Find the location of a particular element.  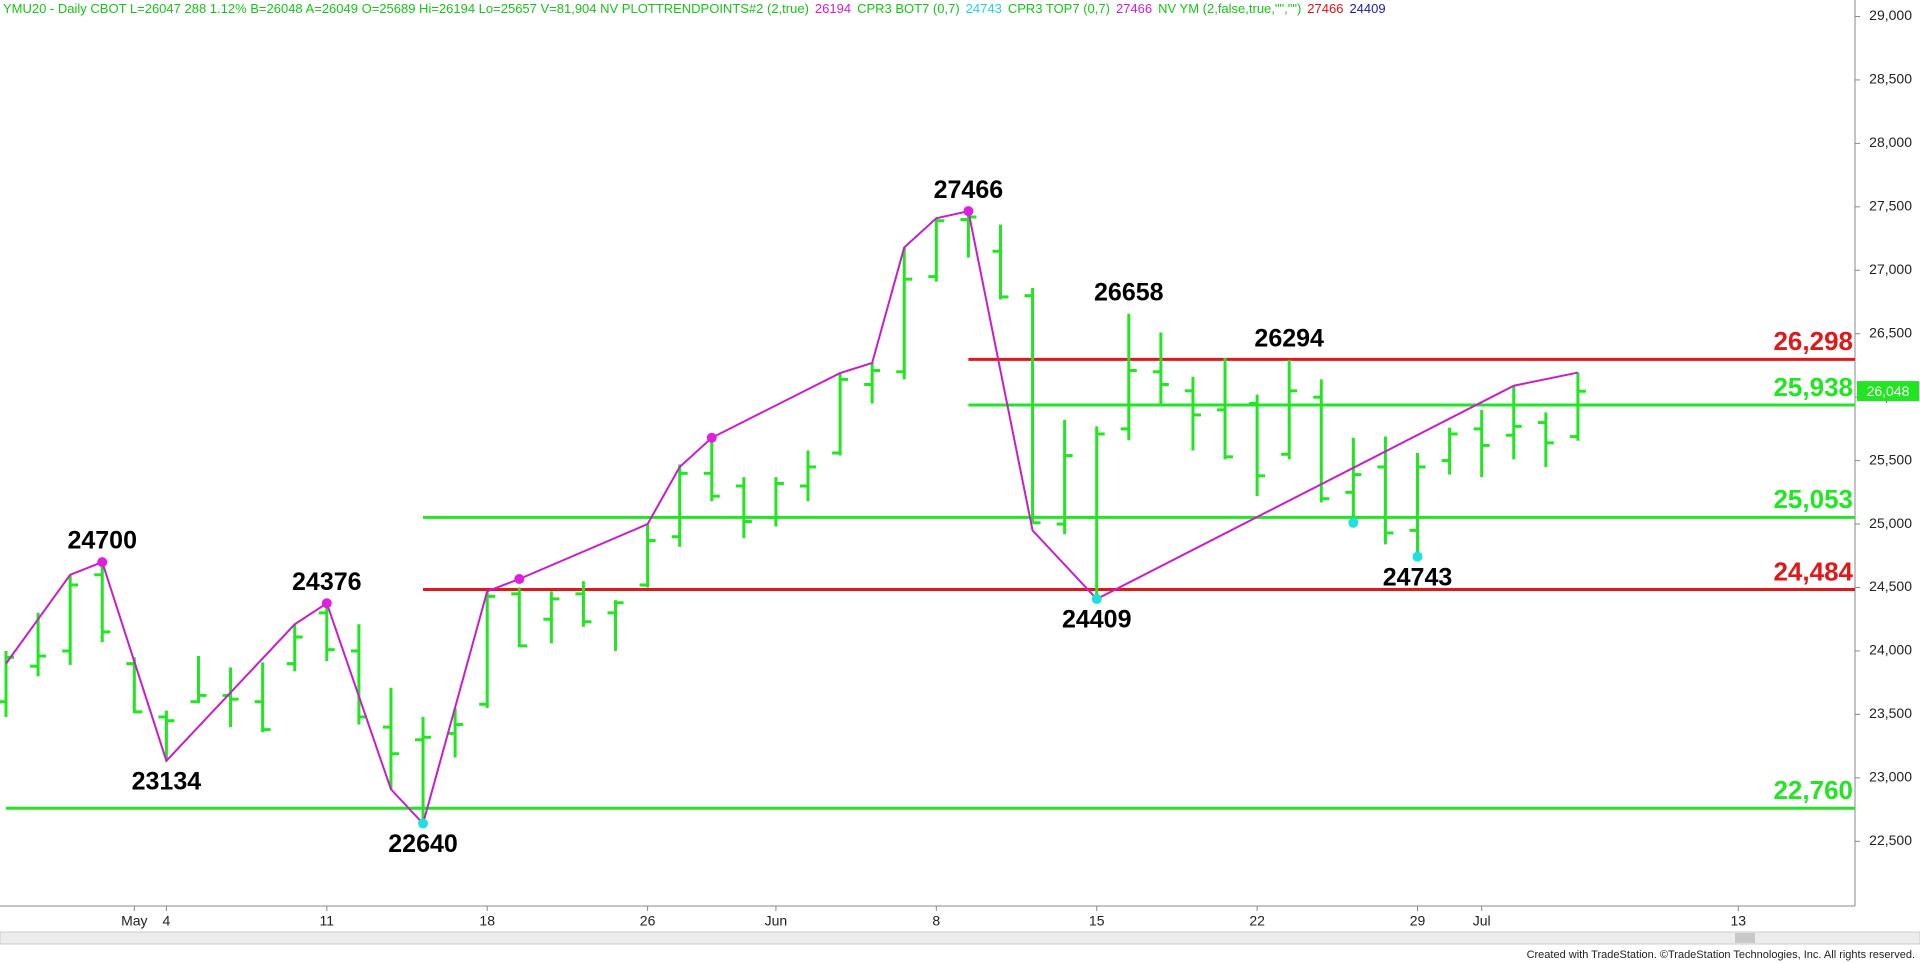

scrollbar is located at coordinates (960, 938).